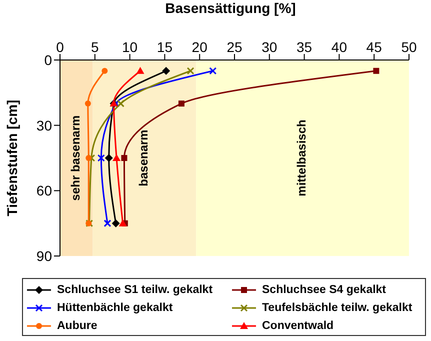 The width and height of the screenshot is (431, 341). I want to click on legend-label: Aubure, so click(77, 326).